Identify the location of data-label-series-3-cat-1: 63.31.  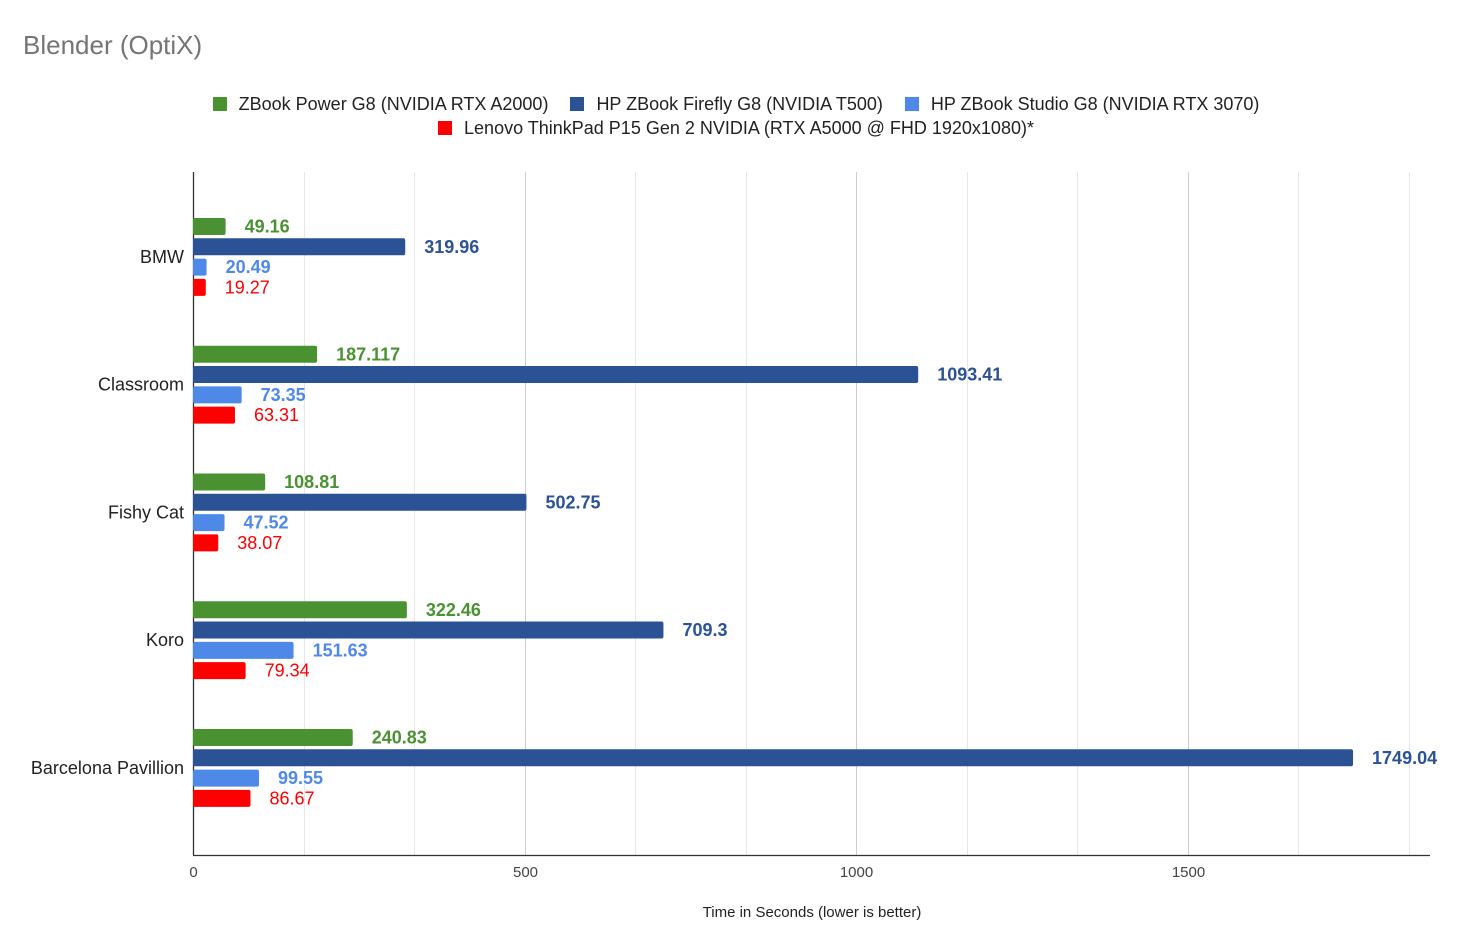
(276, 415).